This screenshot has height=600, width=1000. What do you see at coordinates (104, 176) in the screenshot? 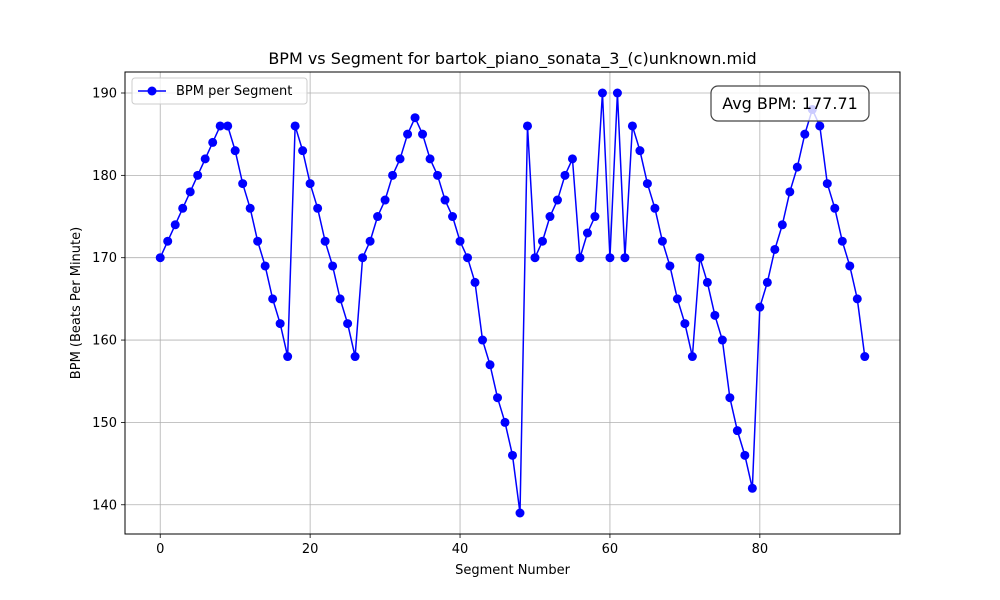
I see `y-tick-label: 180` at bounding box center [104, 176].